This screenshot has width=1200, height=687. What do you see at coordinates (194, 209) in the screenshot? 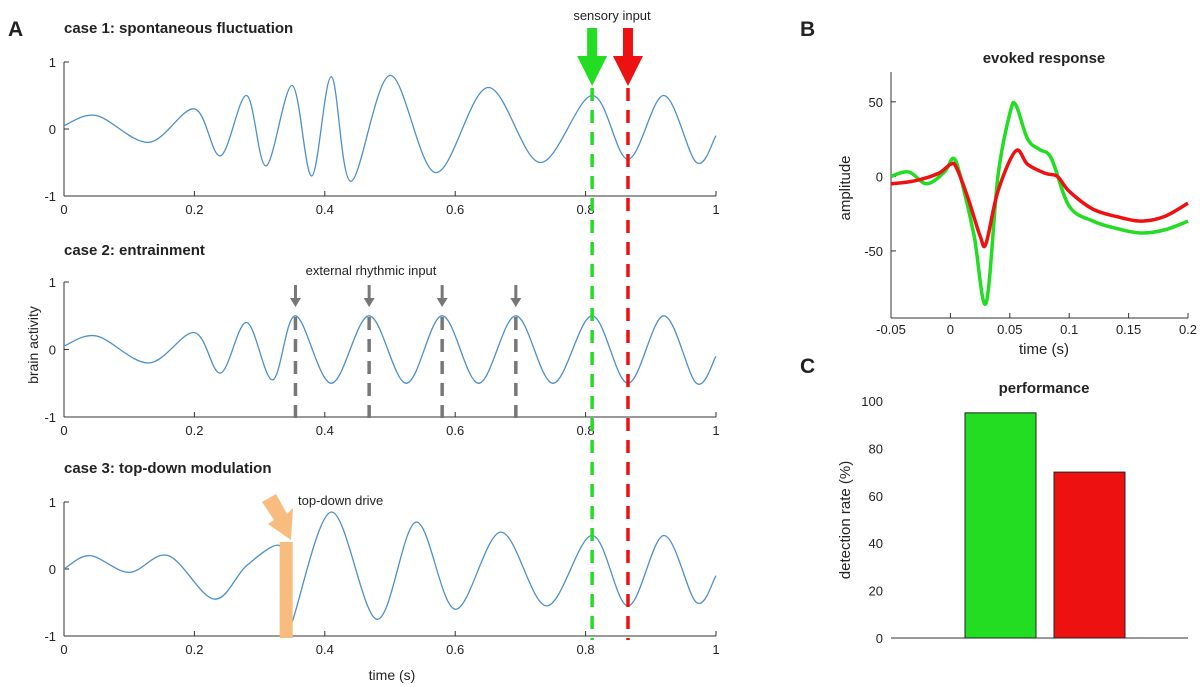
I see `case1-x-tick-label: 0.2` at bounding box center [194, 209].